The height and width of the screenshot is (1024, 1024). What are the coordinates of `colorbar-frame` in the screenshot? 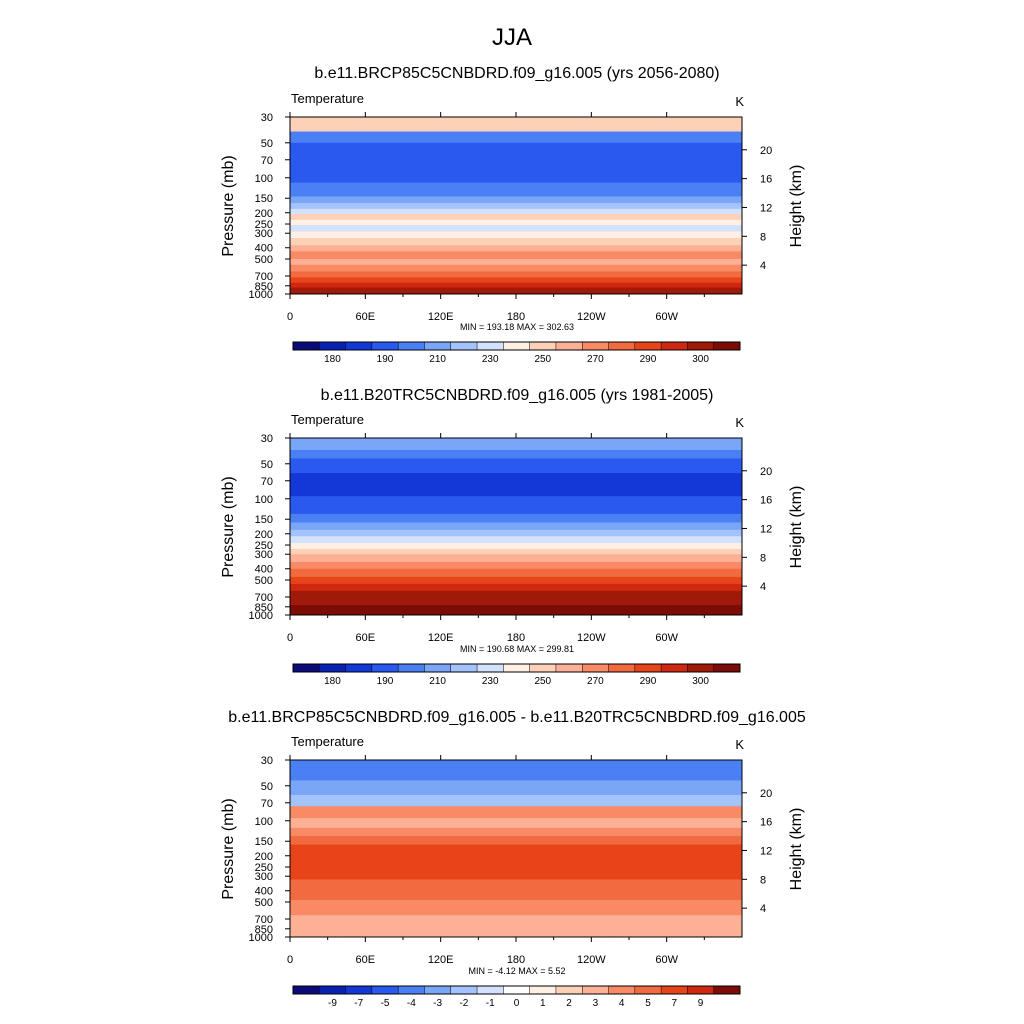 It's located at (516, 346).